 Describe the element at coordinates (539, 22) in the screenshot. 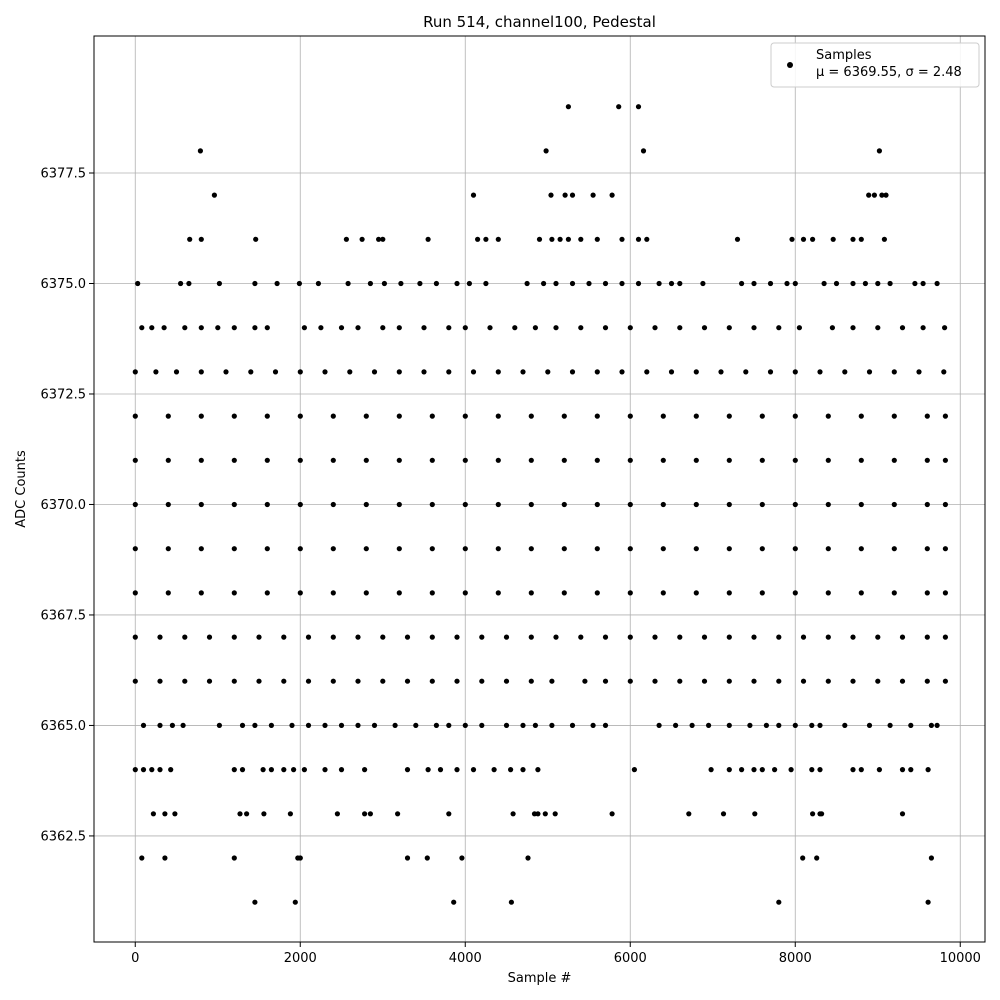

I see `chart-title: Run 514, channel100, Pedestal` at that location.